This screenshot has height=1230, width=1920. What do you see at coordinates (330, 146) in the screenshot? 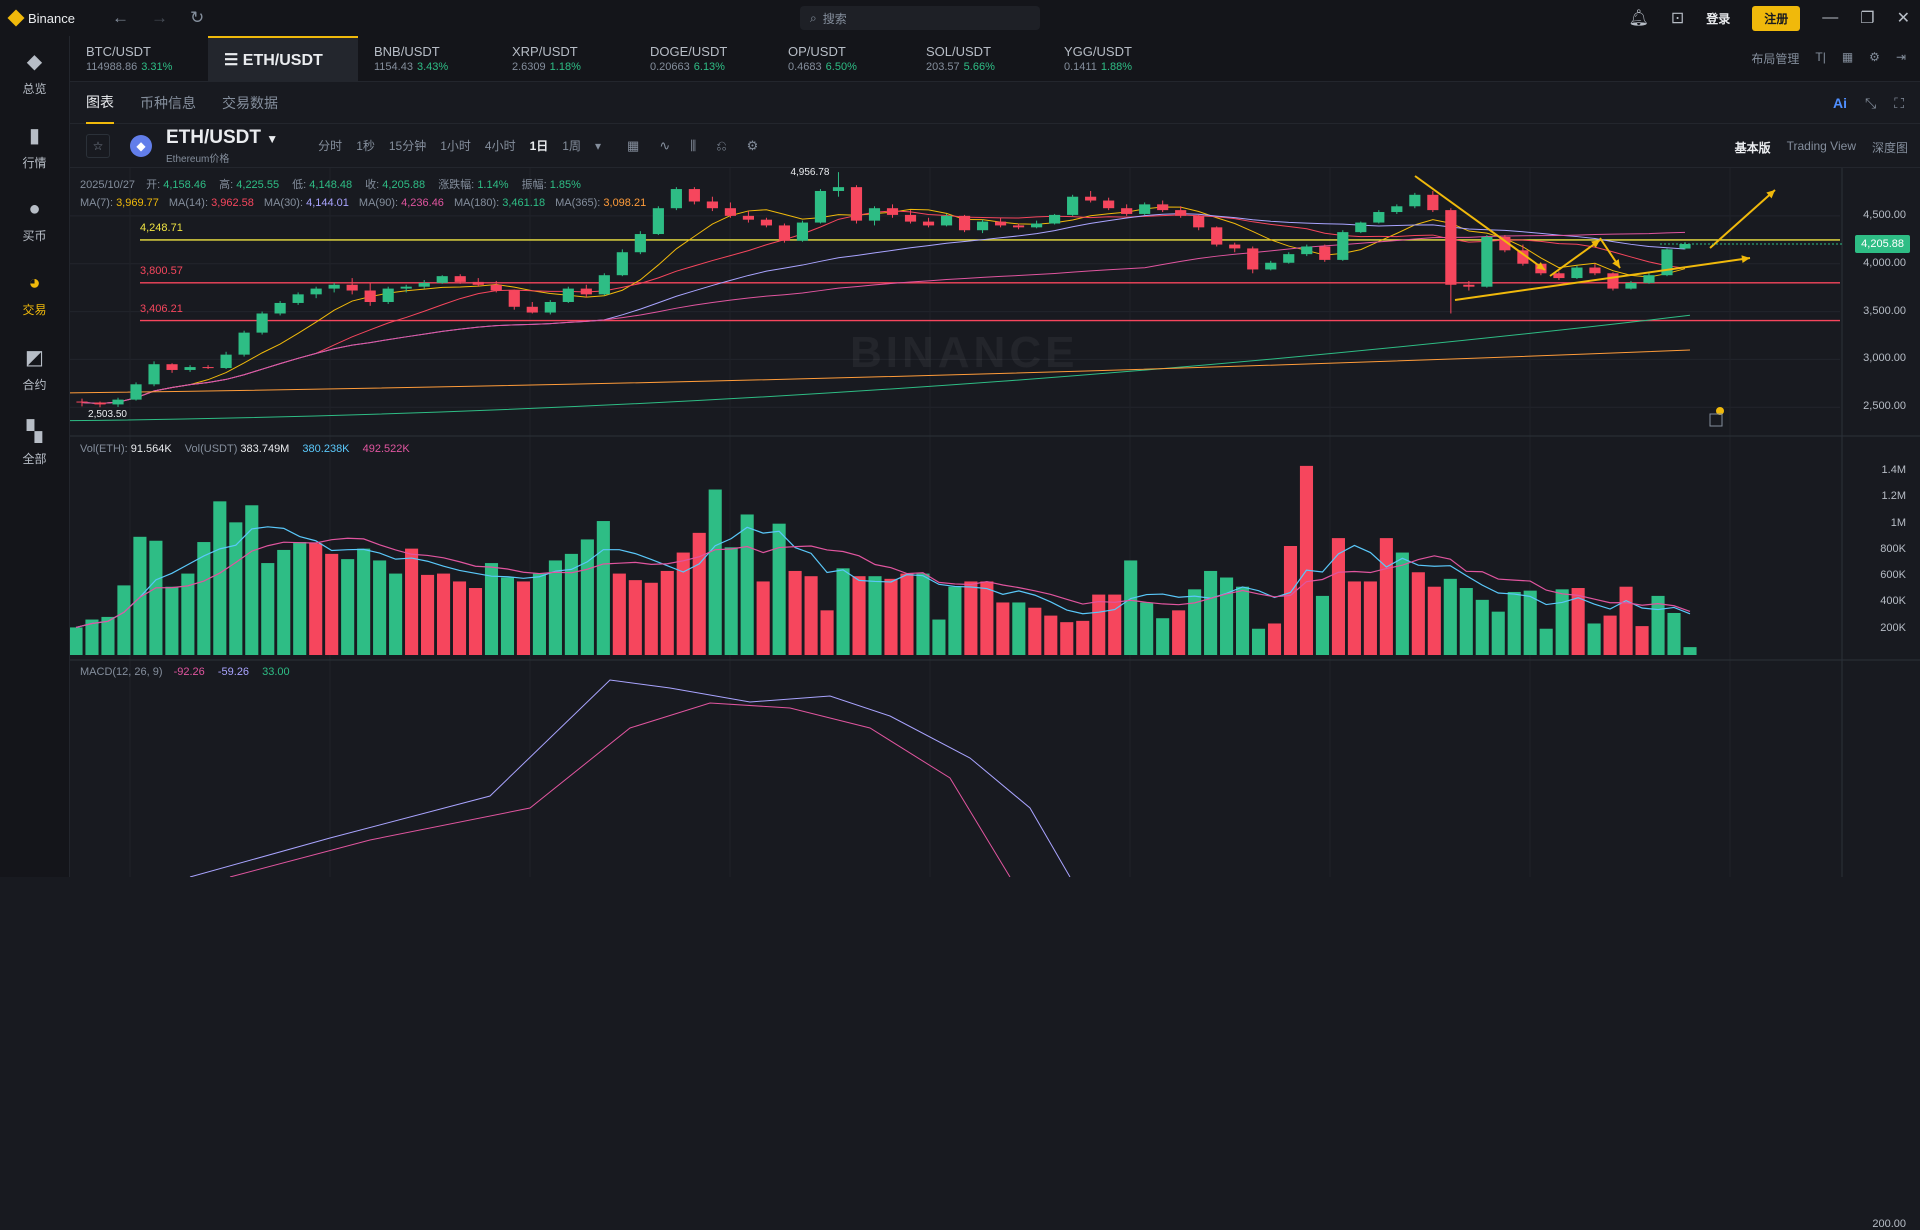
I see `interval-option: 分时` at bounding box center [330, 146].